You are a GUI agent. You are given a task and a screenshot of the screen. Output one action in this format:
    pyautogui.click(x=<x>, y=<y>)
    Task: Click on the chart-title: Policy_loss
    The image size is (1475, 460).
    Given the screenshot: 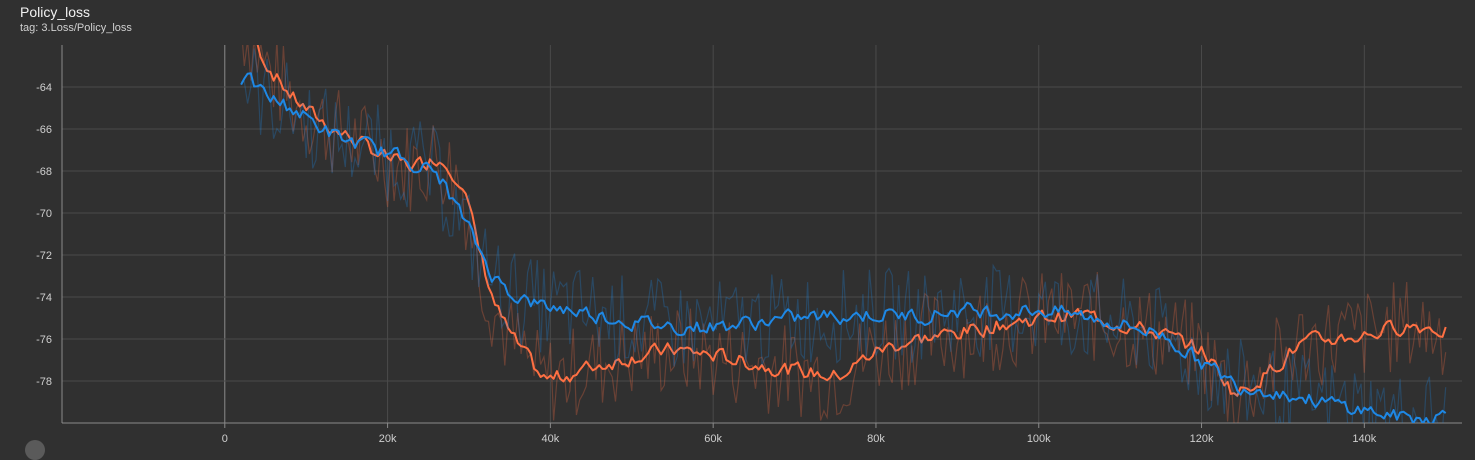 What is the action you would take?
    pyautogui.click(x=55, y=12)
    